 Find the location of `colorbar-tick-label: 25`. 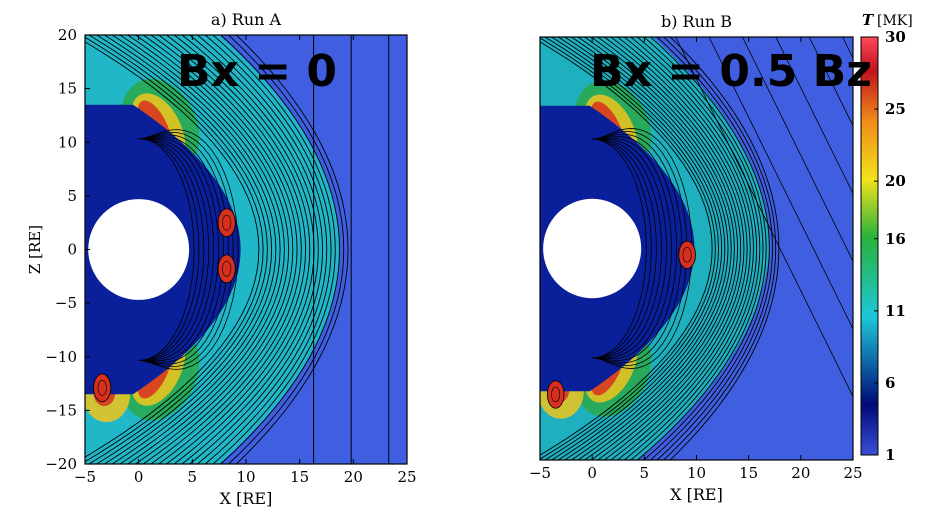

colorbar-tick-label: 25 is located at coordinates (895, 109).